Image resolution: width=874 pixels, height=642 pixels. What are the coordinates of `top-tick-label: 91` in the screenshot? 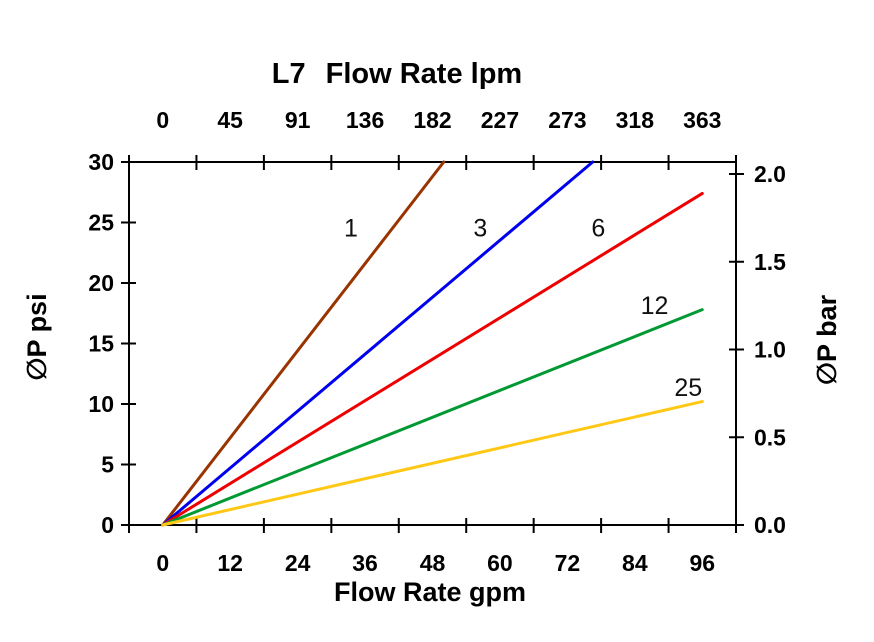 It's located at (298, 120).